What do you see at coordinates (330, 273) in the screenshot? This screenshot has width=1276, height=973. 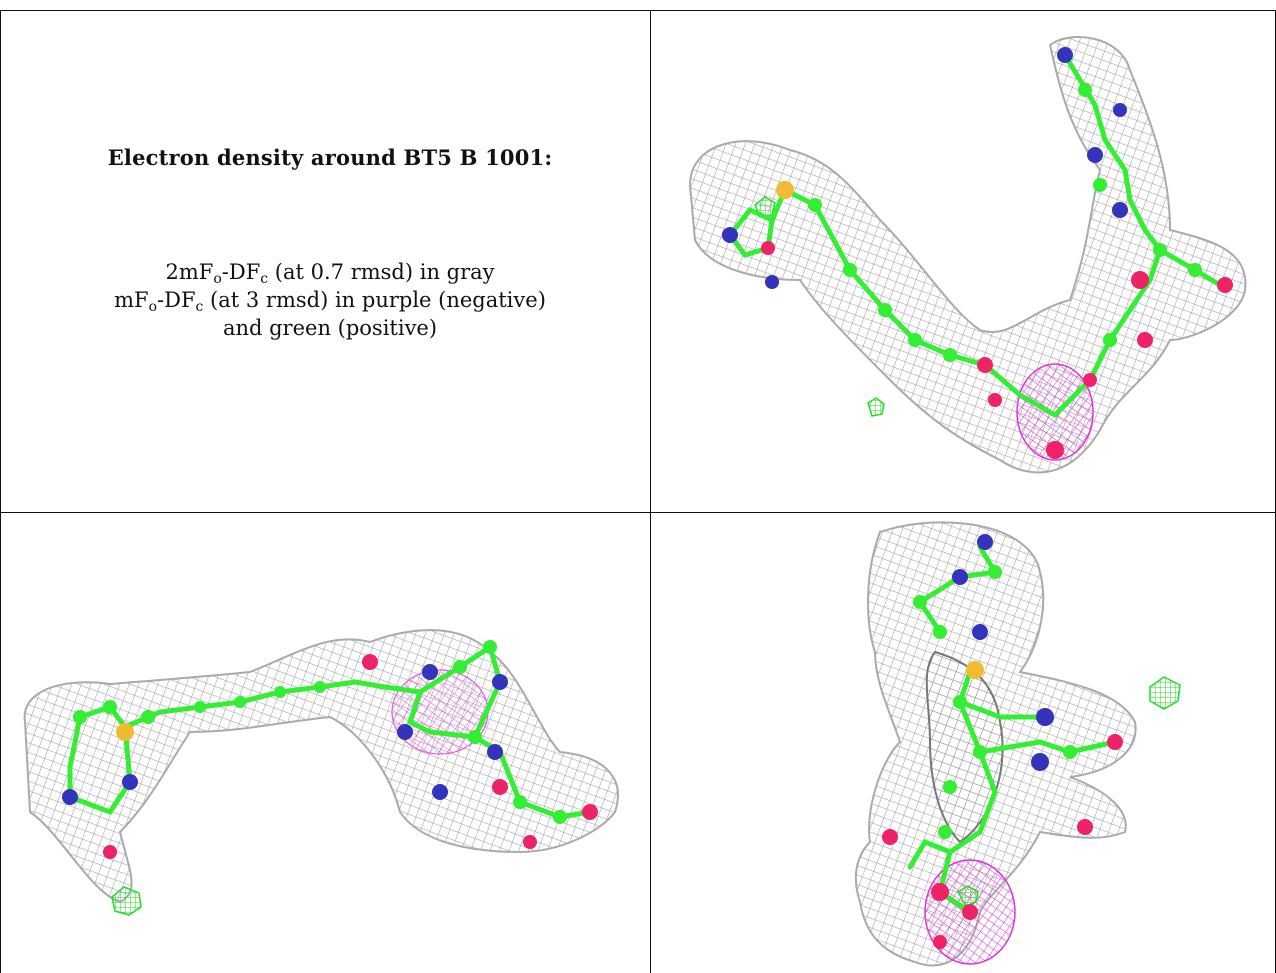 I see `caption-line-2fofc: 2mFo-DFc (at 0.7 rmsd) in gray` at bounding box center [330, 273].